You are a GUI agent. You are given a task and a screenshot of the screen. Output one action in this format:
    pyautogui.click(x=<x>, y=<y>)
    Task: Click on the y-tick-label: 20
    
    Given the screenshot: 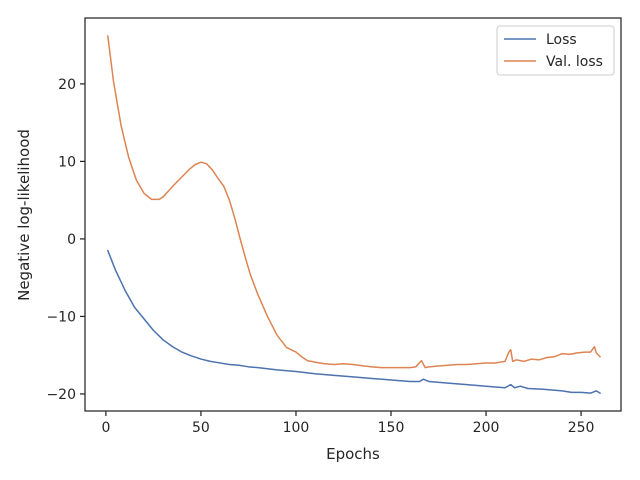 What is the action you would take?
    pyautogui.click(x=67, y=85)
    